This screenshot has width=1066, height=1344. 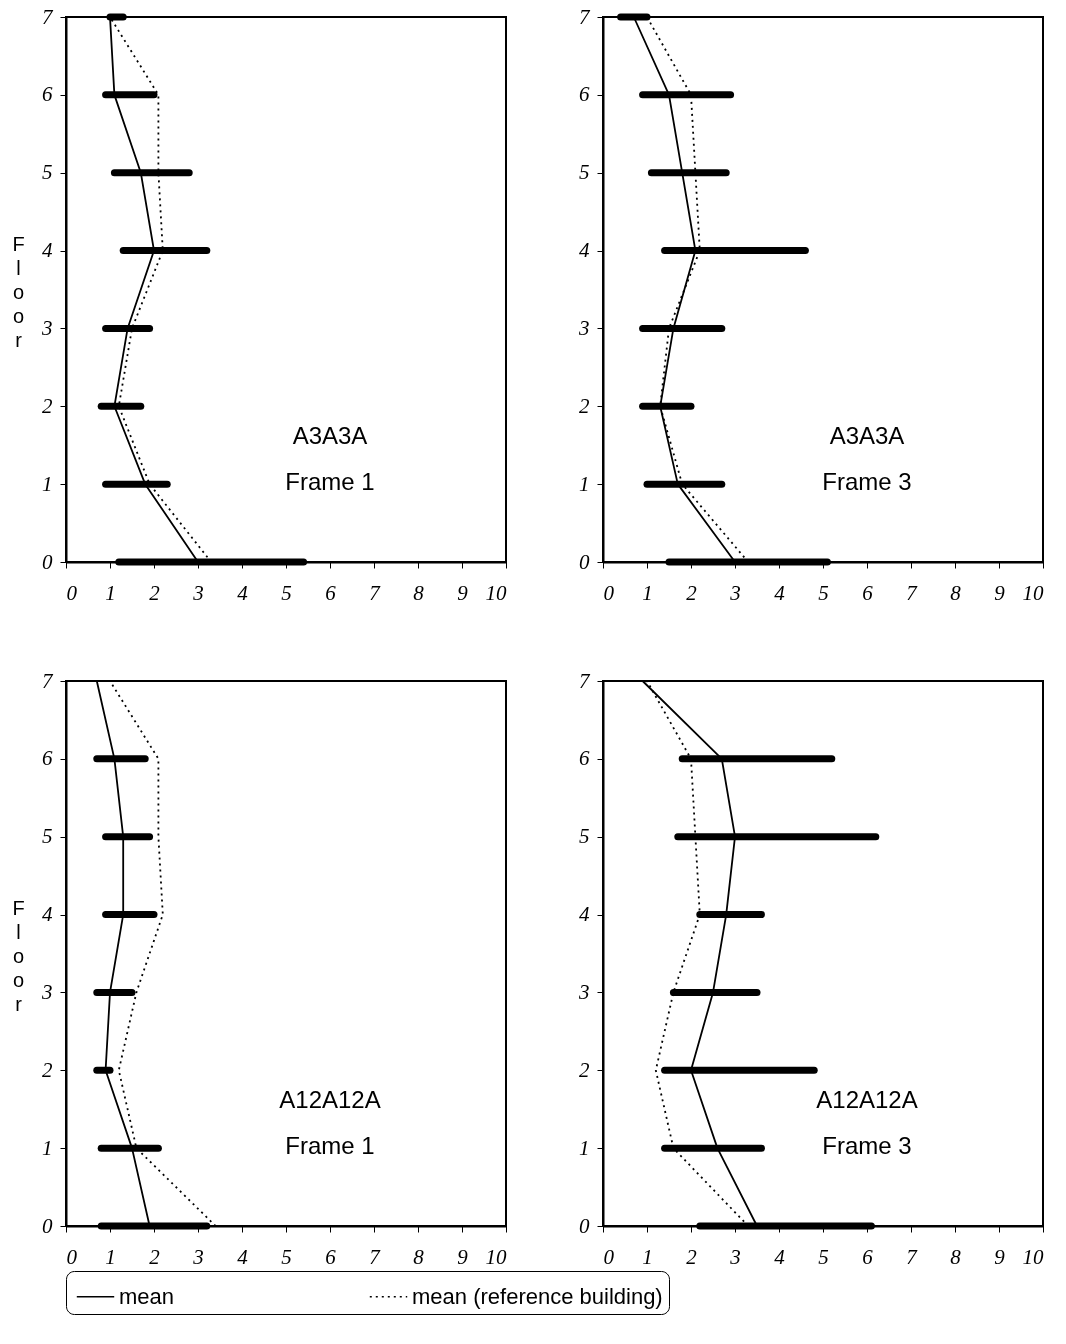 I want to click on legend-label: mean, so click(x=147, y=1296).